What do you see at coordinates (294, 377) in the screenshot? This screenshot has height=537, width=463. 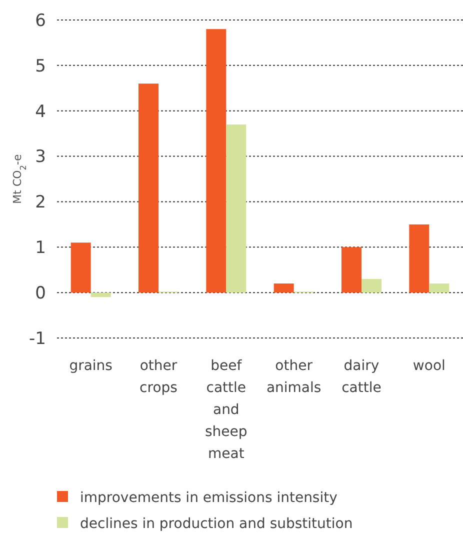 I see `x-tick-label: other animals` at bounding box center [294, 377].